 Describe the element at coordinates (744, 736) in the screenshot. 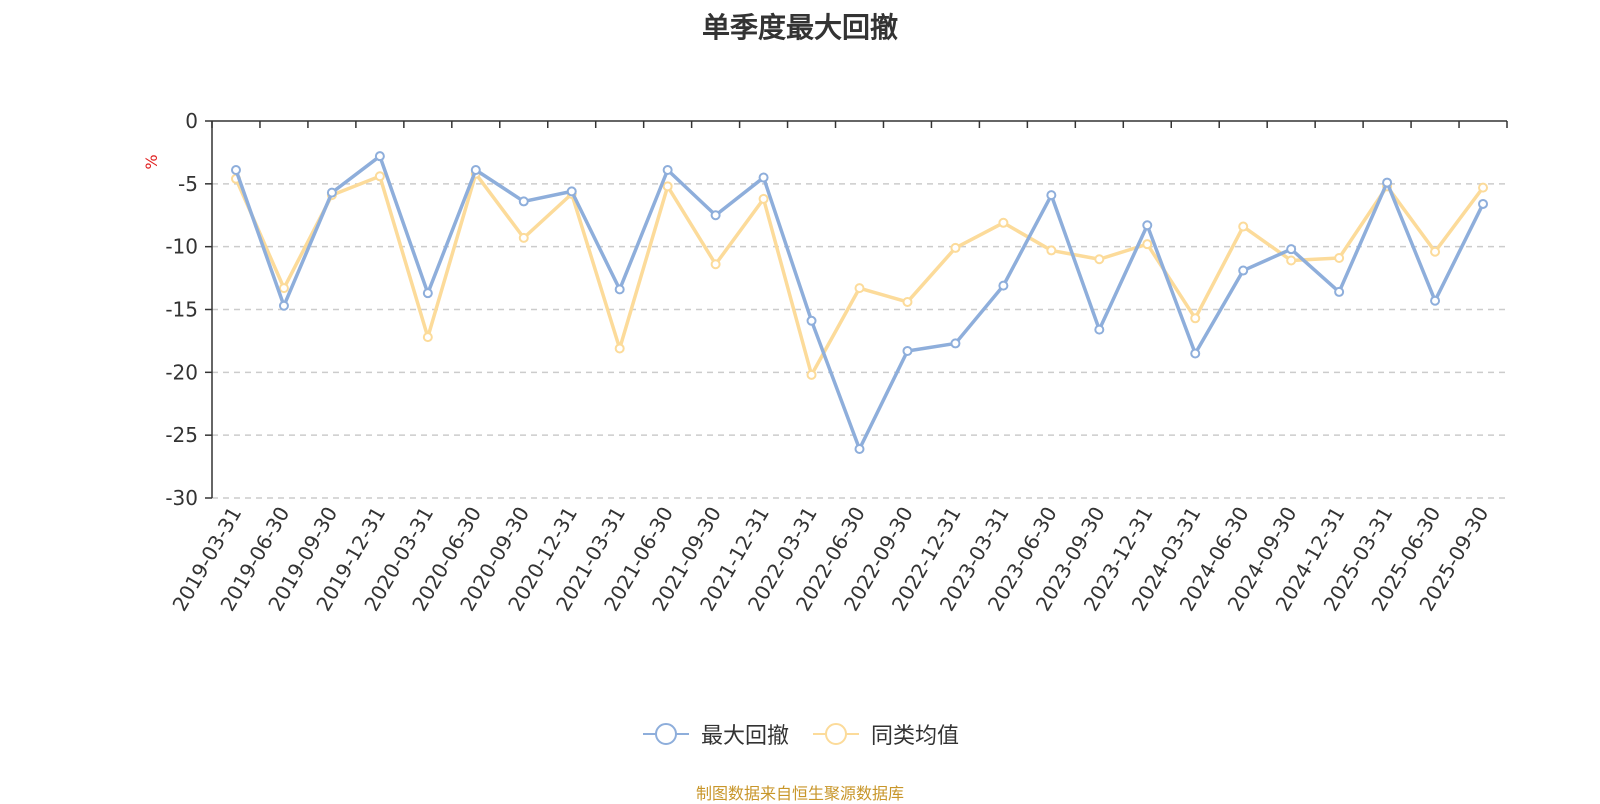

I see `legend-label-max-drawdown: 最大回撤` at that location.